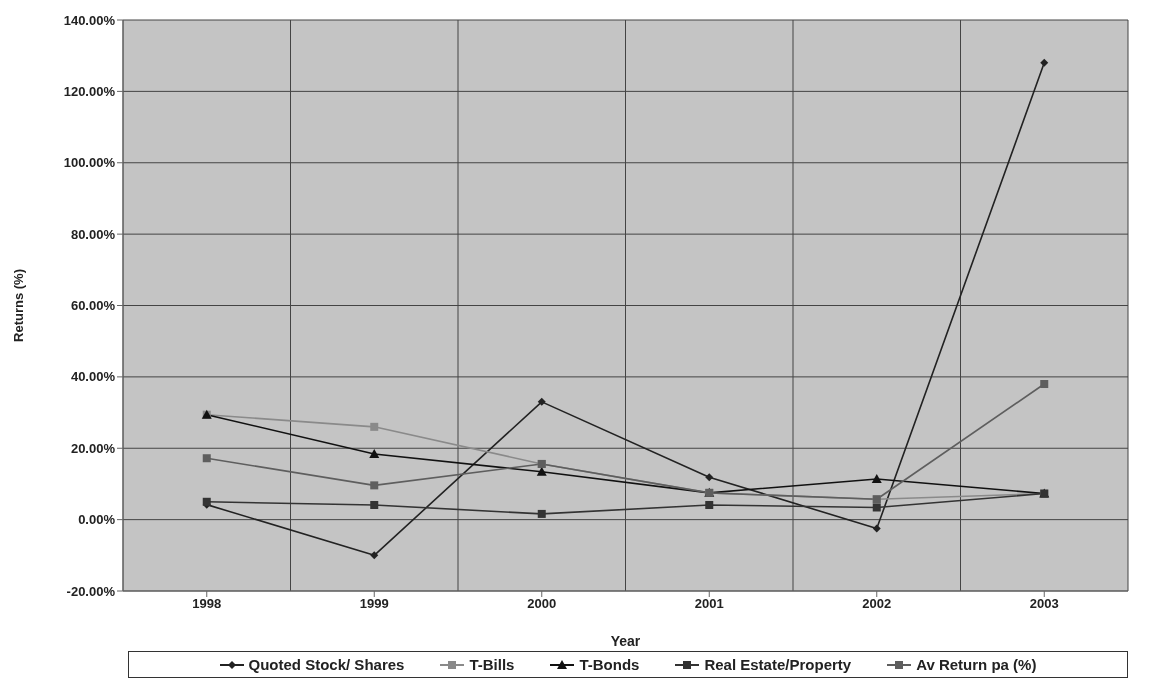 Image resolution: width=1160 pixels, height=693 pixels. Describe the element at coordinates (709, 604) in the screenshot. I see `x-tick-label: 2001` at that location.